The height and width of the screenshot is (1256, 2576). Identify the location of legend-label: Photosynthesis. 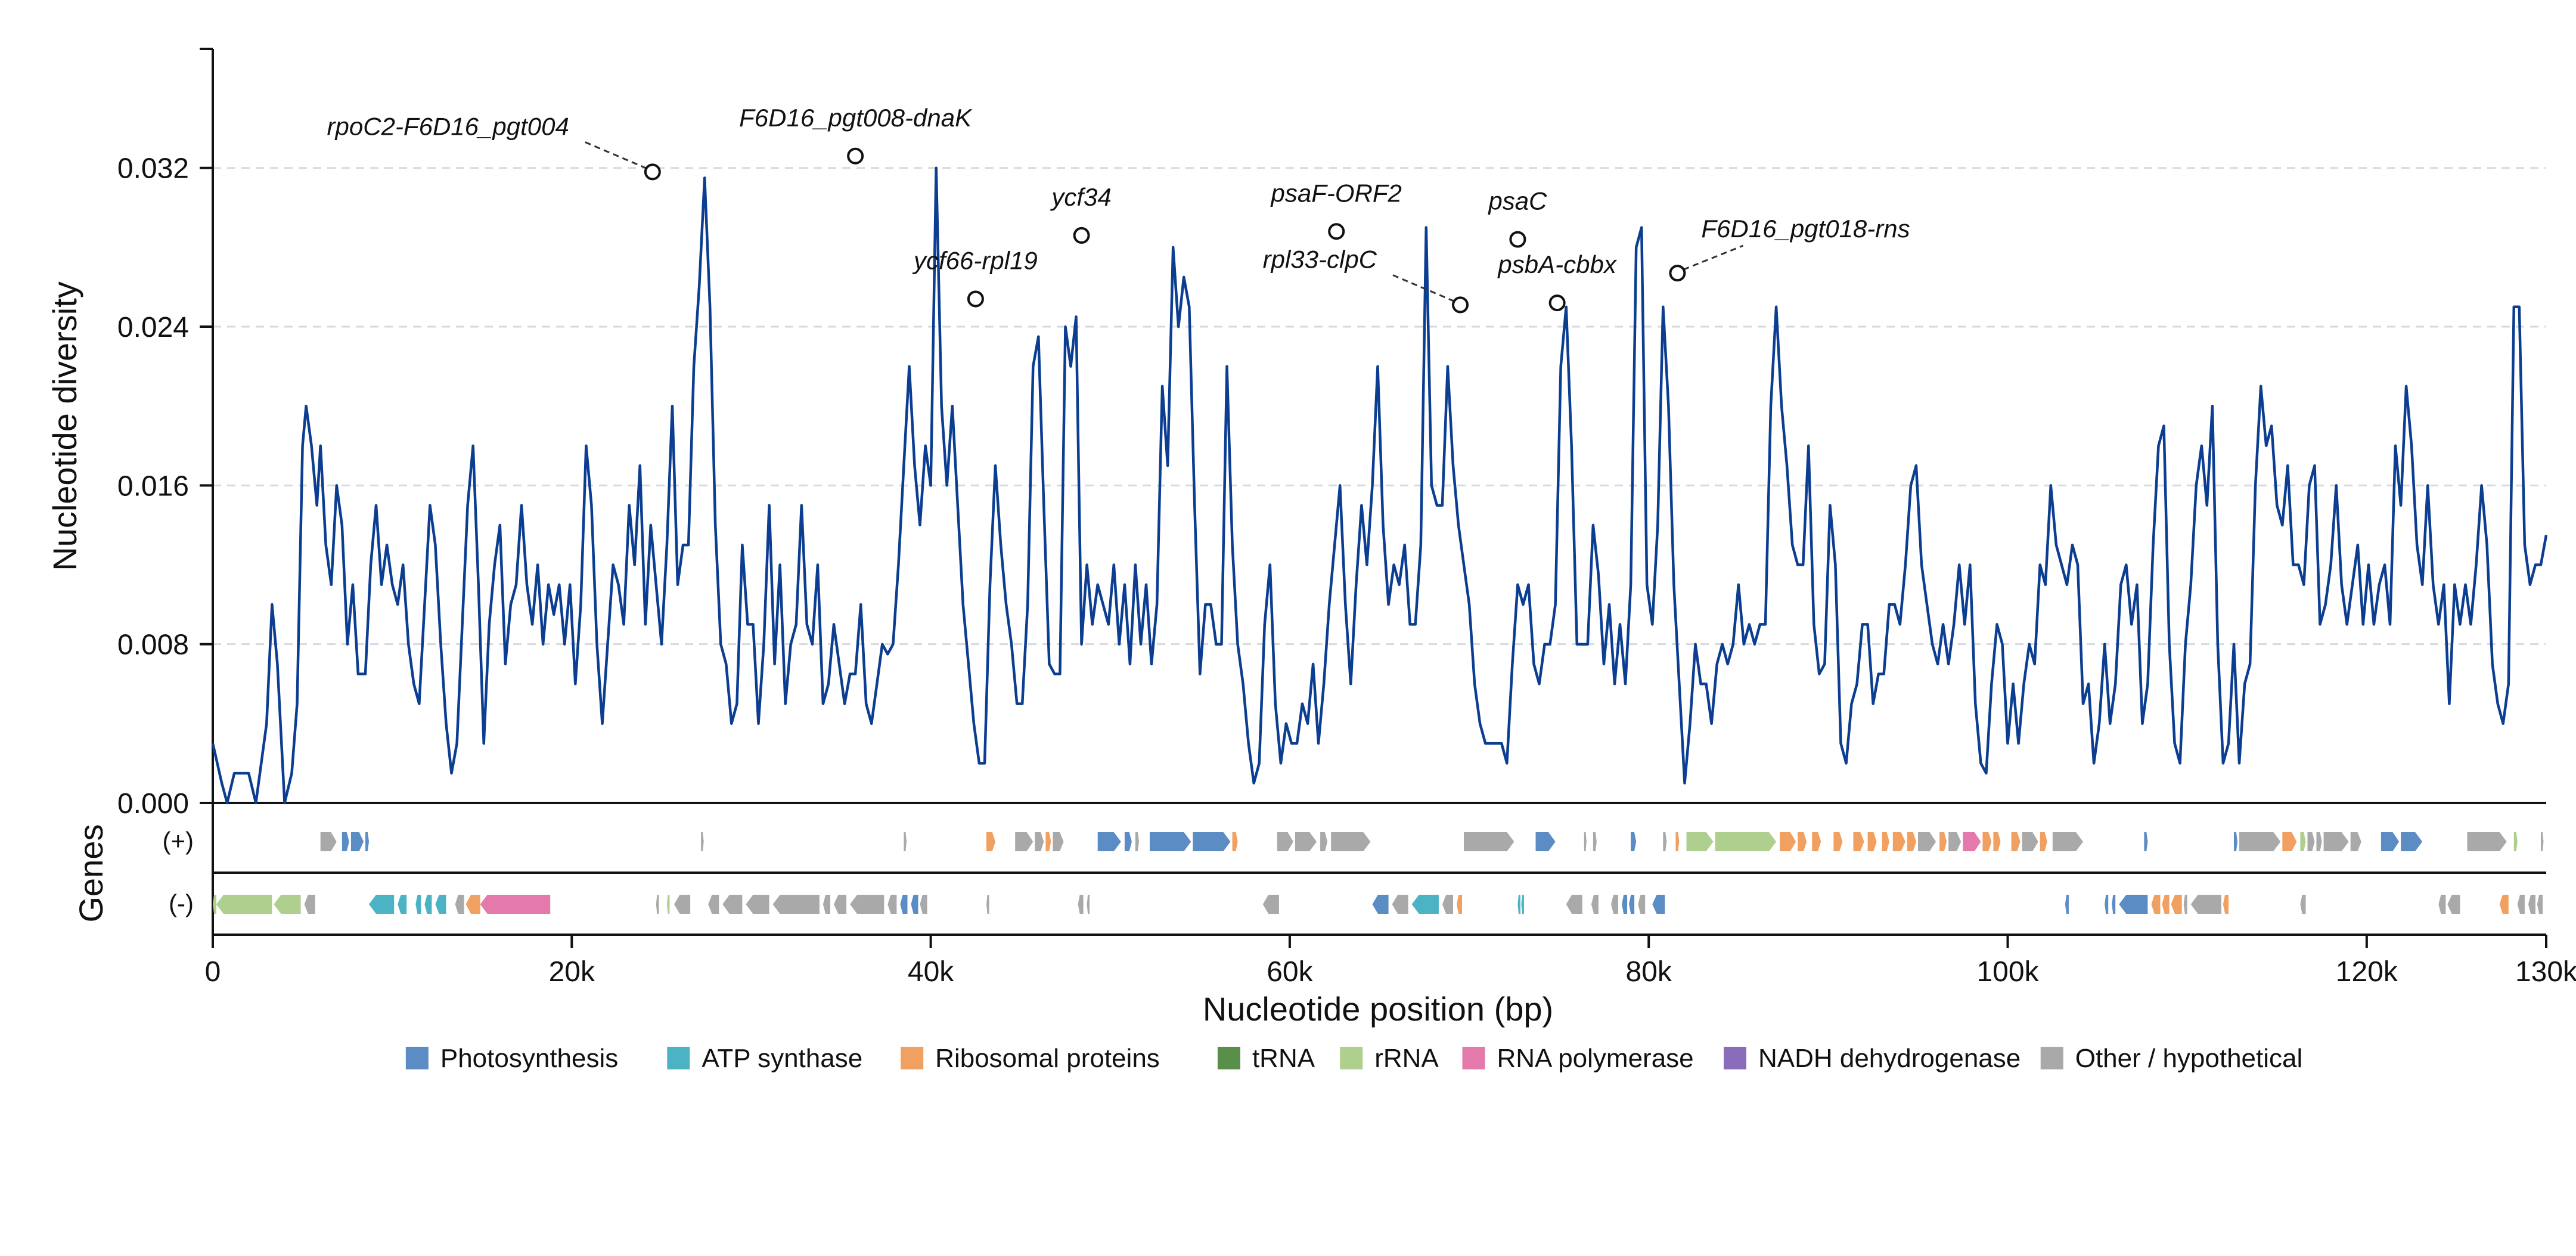
(529, 1058).